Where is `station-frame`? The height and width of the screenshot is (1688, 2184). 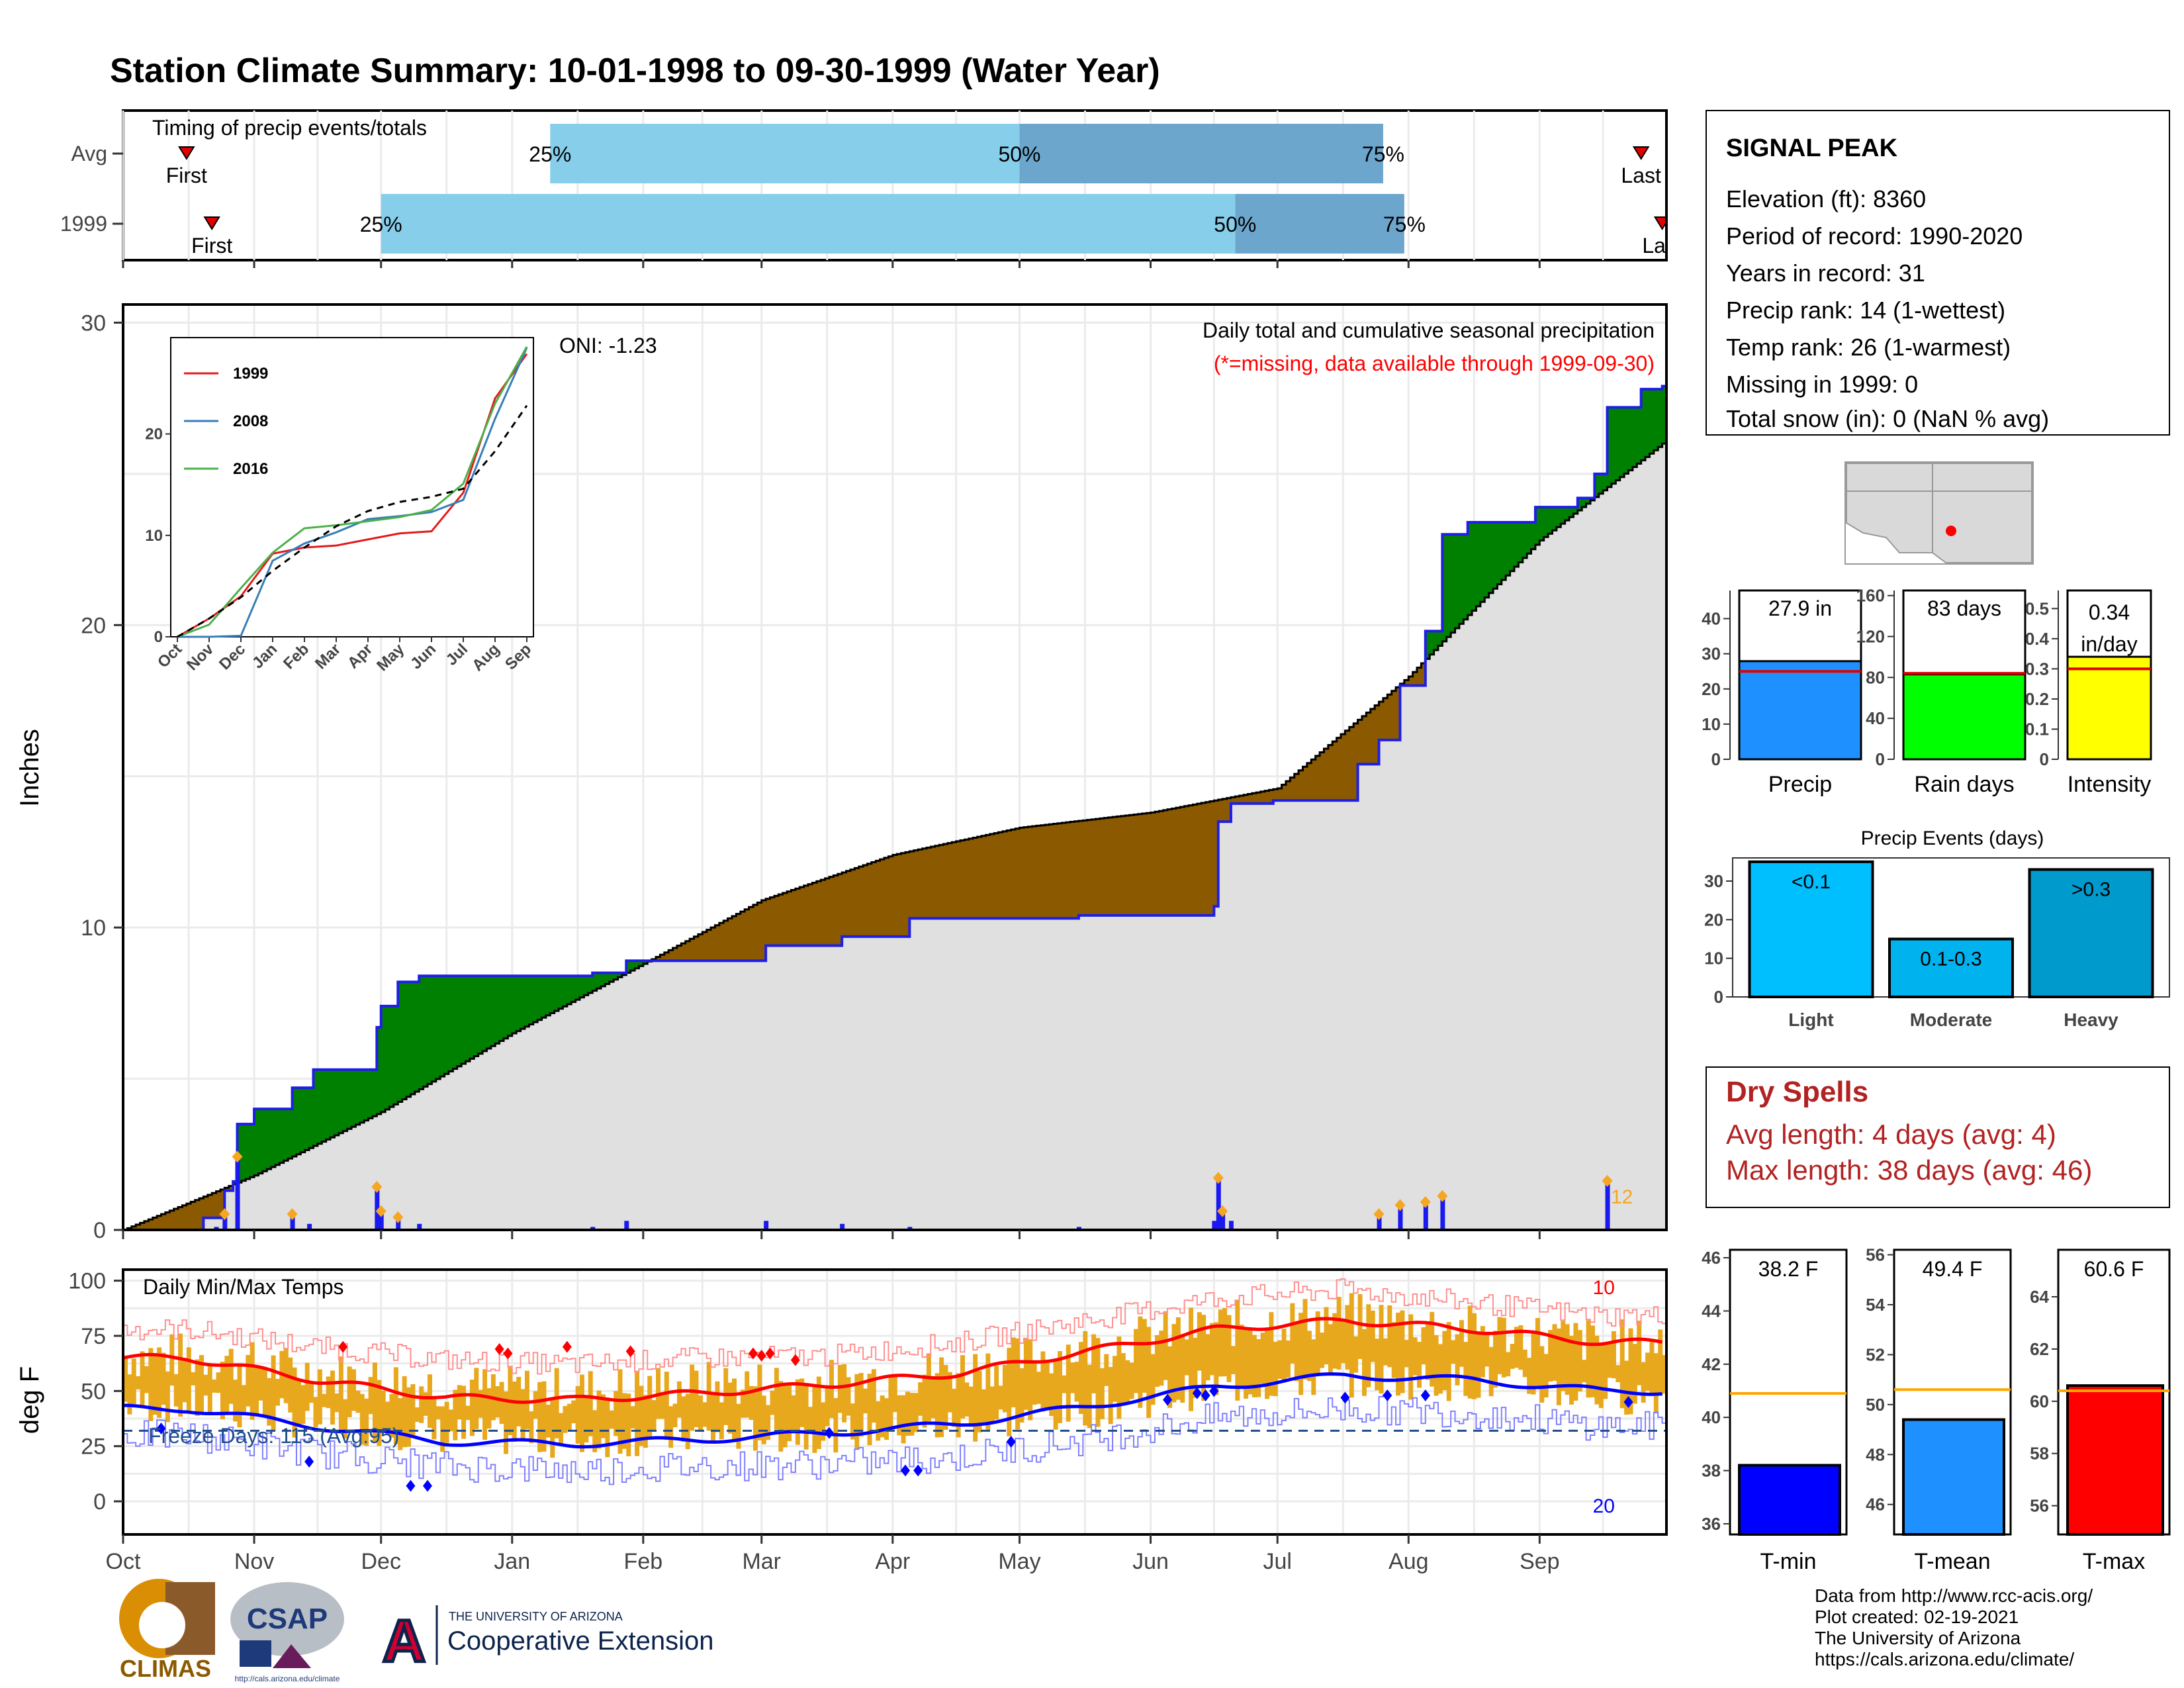 station-frame is located at coordinates (1938, 273).